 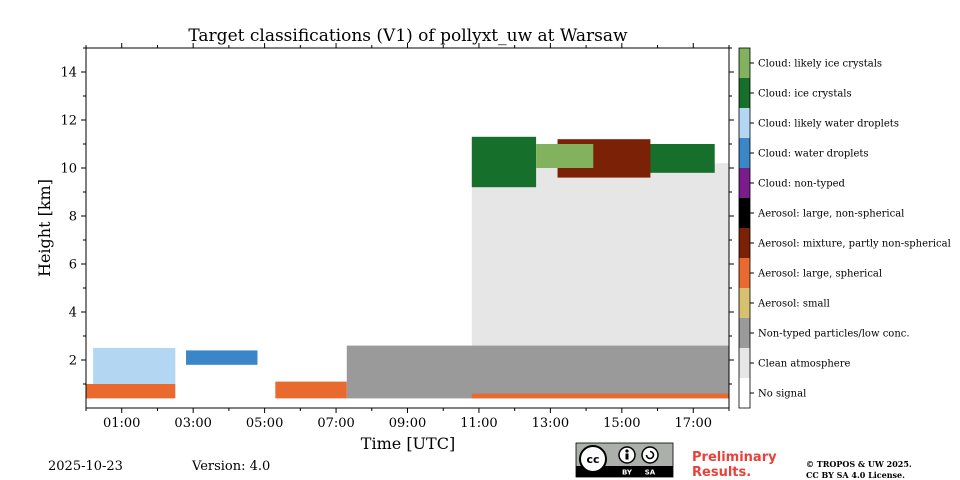 I want to click on y-tick-label: 14, so click(x=68, y=73).